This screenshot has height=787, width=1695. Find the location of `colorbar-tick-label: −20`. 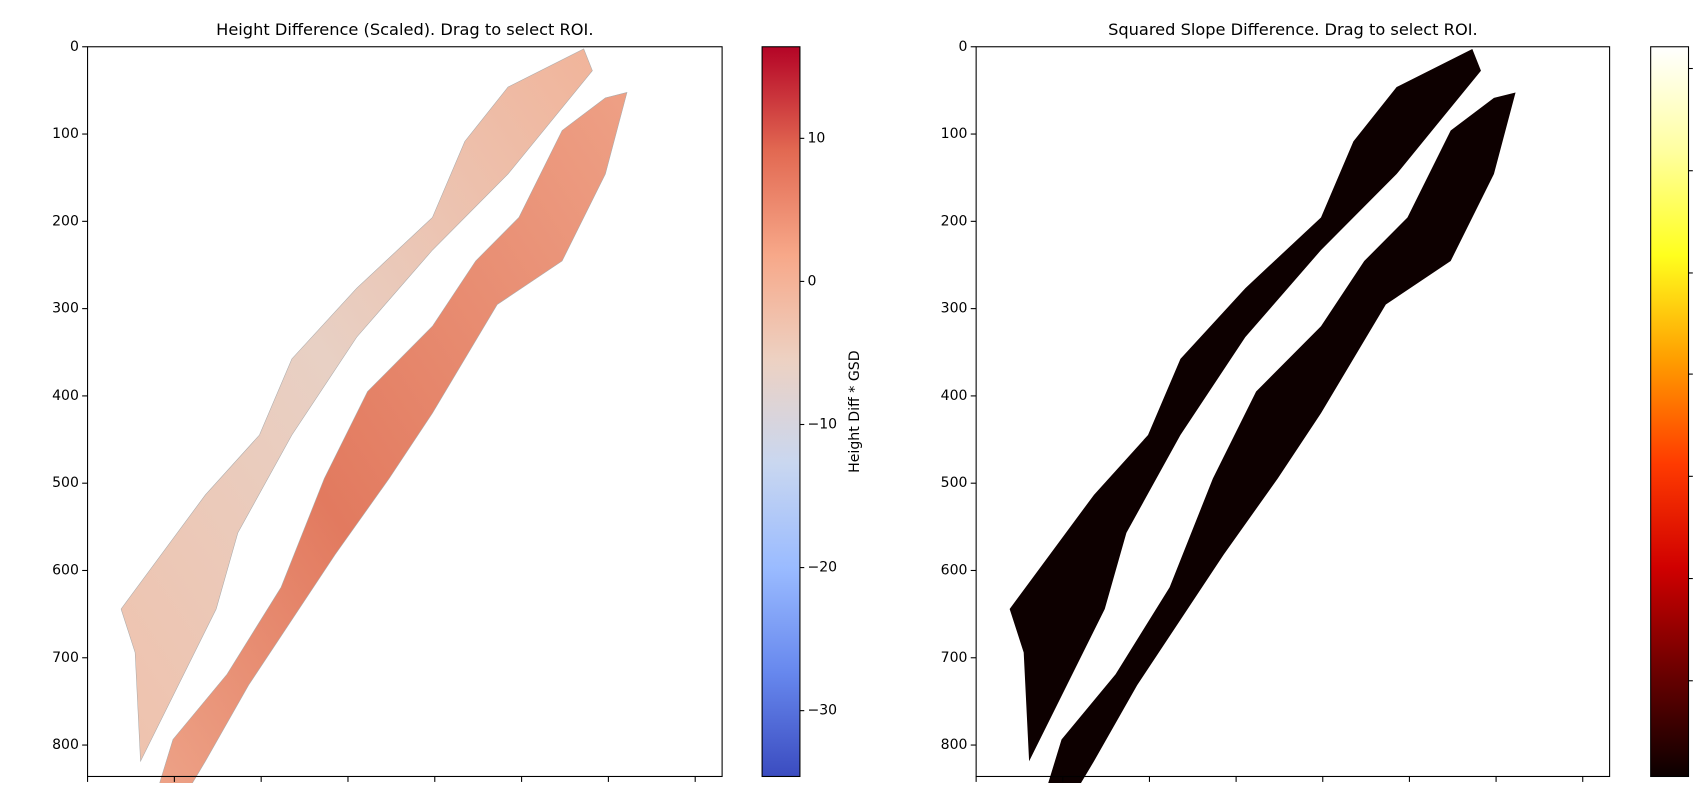

colorbar-tick-label: −20 is located at coordinates (823, 568).